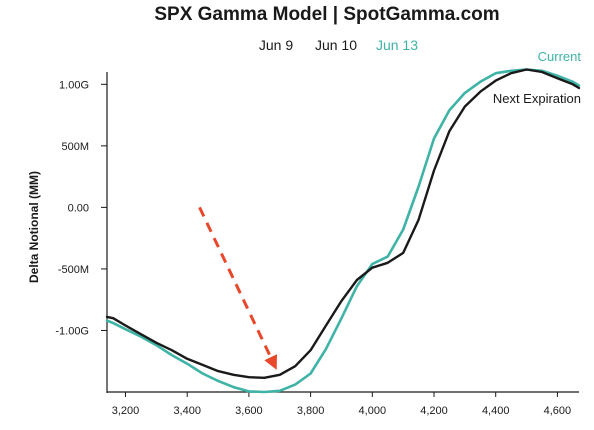 Image resolution: width=594 pixels, height=430 pixels. What do you see at coordinates (34, 227) in the screenshot?
I see `y-axis-label: Delta Notional (MM)` at bounding box center [34, 227].